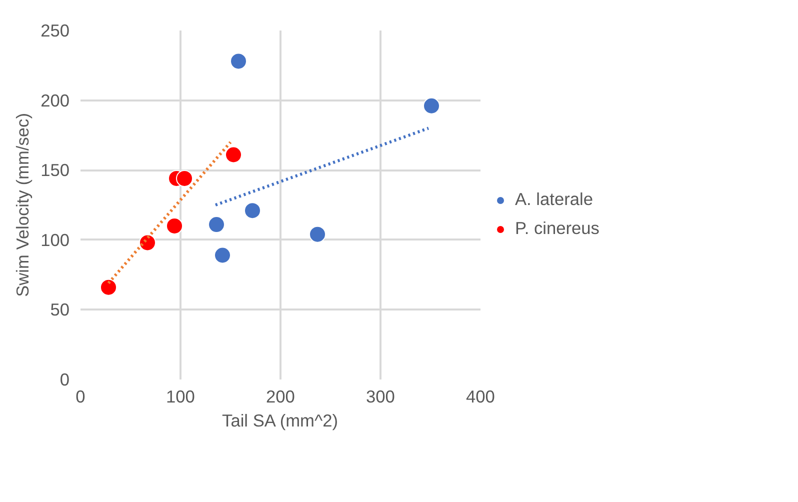  I want to click on legend-label: P. cinereus, so click(557, 228).